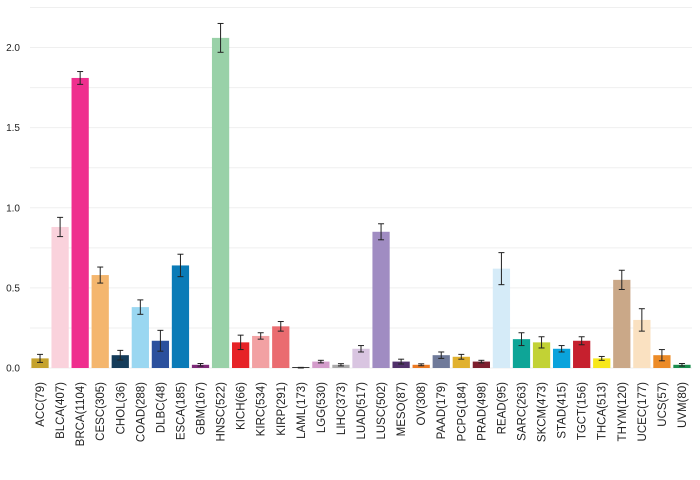  What do you see at coordinates (362, 411) in the screenshot?
I see `x-tick-label: LUAD(517)` at bounding box center [362, 411].